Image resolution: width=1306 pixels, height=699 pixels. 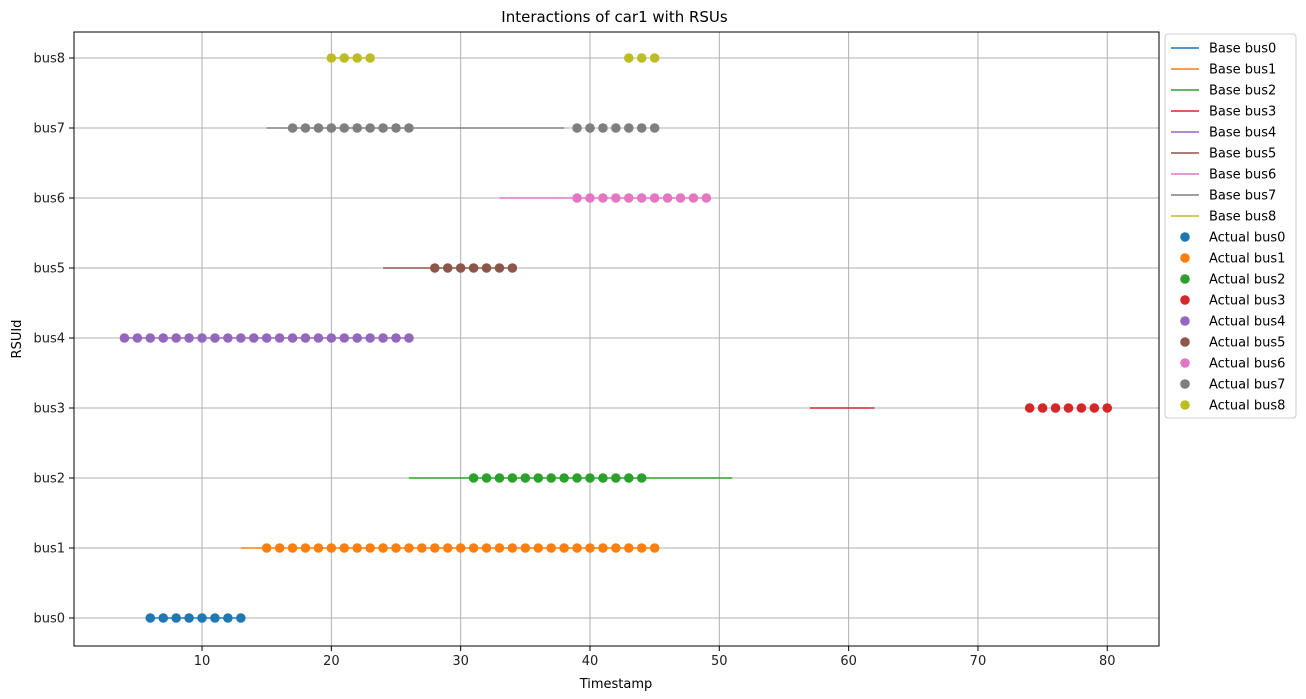 What do you see at coordinates (1247, 406) in the screenshot?
I see `legend-label: Actual bus8` at bounding box center [1247, 406].